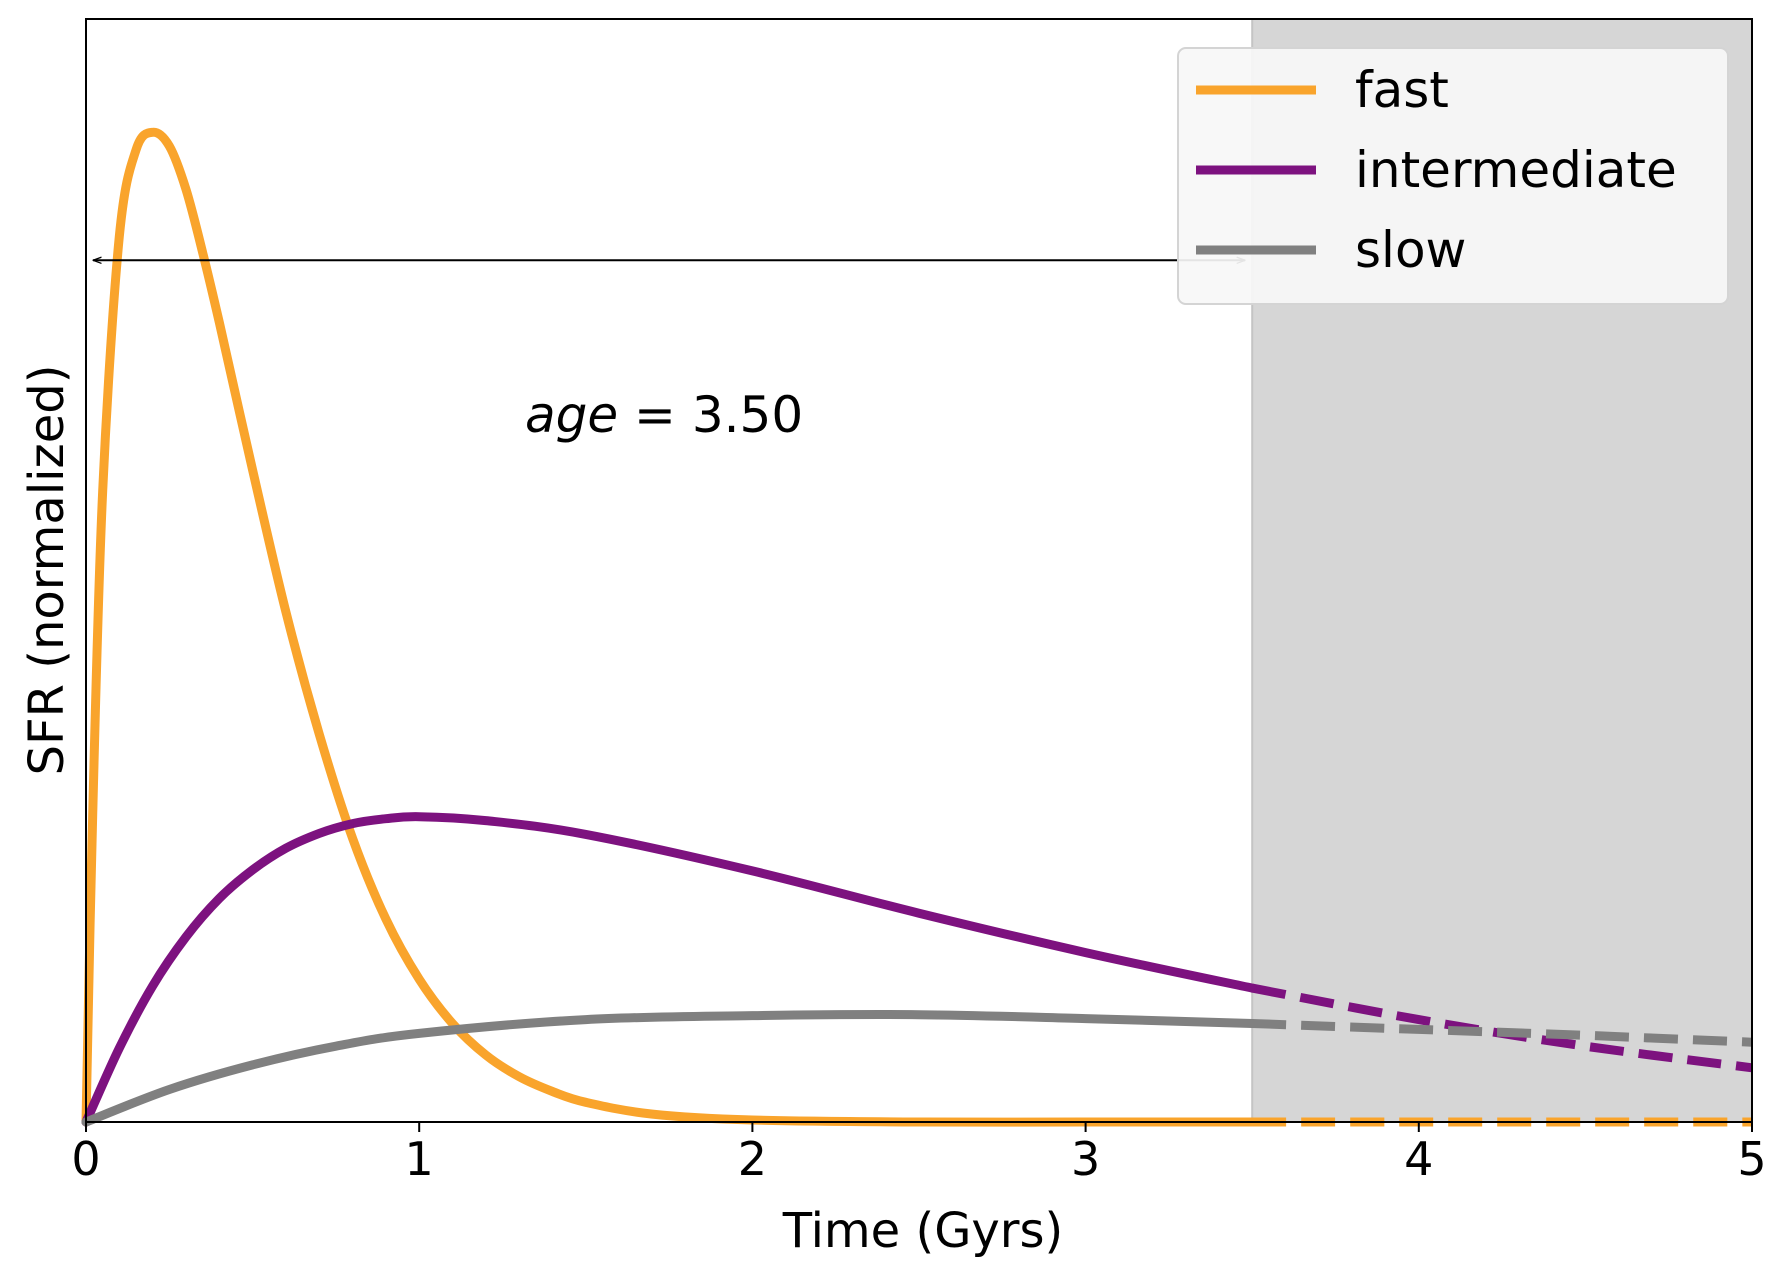 The width and height of the screenshot is (1788, 1262). What do you see at coordinates (710, 415) in the screenshot?
I see `age-annotation-value: = 3.50` at bounding box center [710, 415].